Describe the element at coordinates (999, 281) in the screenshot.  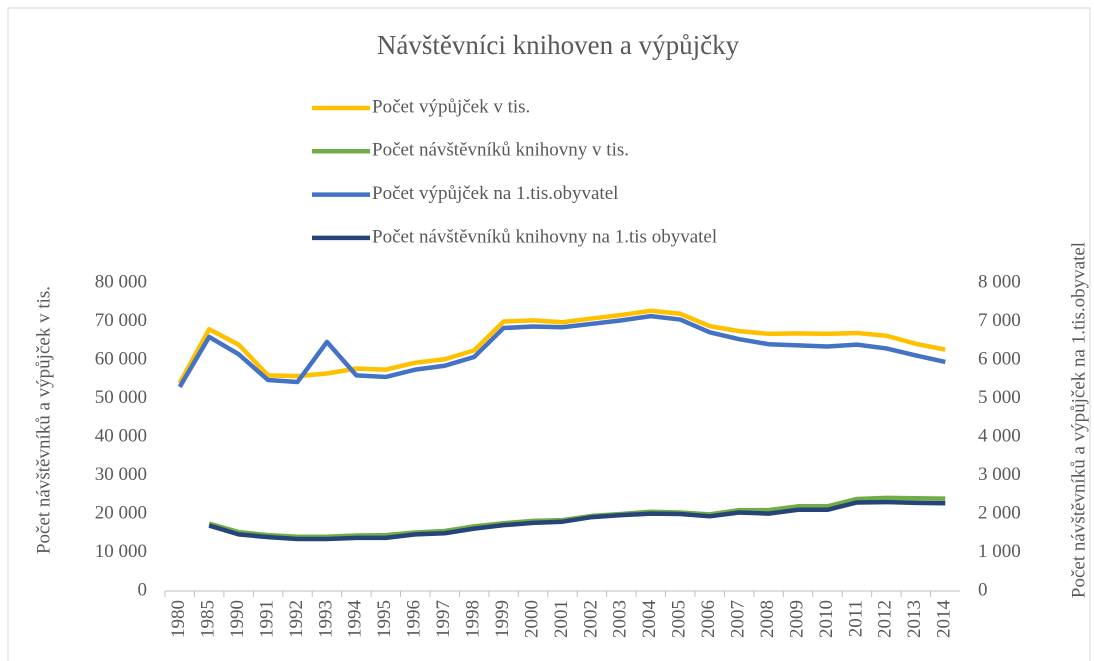
I see `y2-tick-label: 8 000` at that location.